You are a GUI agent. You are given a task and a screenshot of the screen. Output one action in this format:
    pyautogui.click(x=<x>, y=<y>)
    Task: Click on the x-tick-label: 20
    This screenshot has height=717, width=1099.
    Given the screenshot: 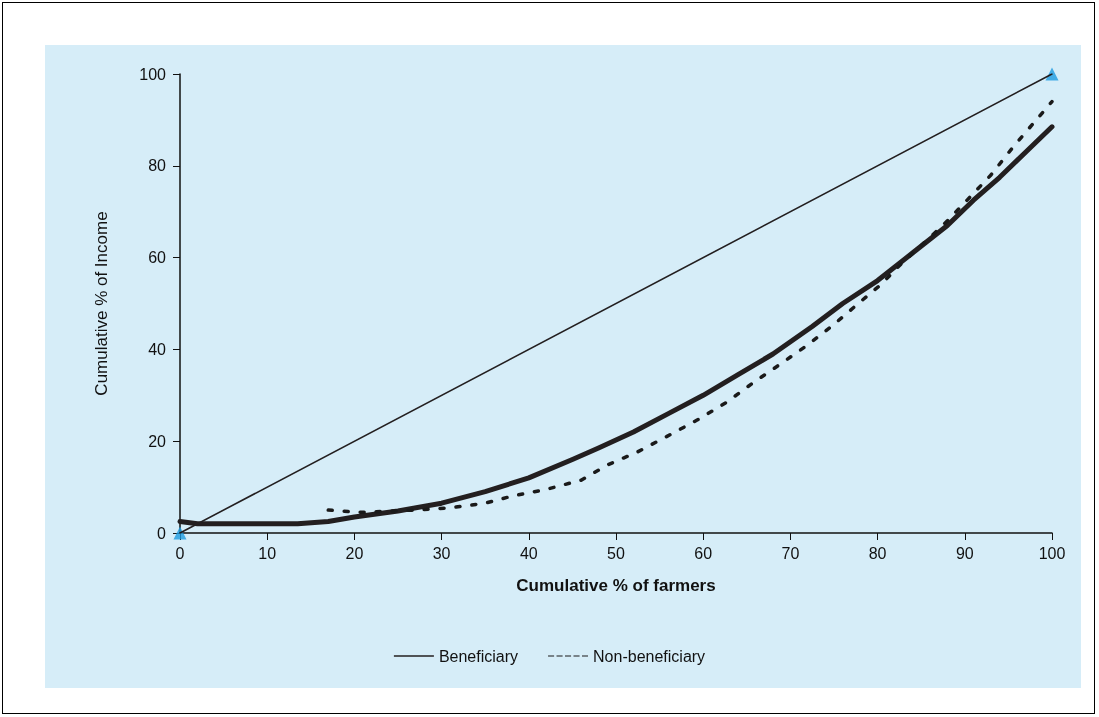 What is the action you would take?
    pyautogui.click(x=354, y=553)
    